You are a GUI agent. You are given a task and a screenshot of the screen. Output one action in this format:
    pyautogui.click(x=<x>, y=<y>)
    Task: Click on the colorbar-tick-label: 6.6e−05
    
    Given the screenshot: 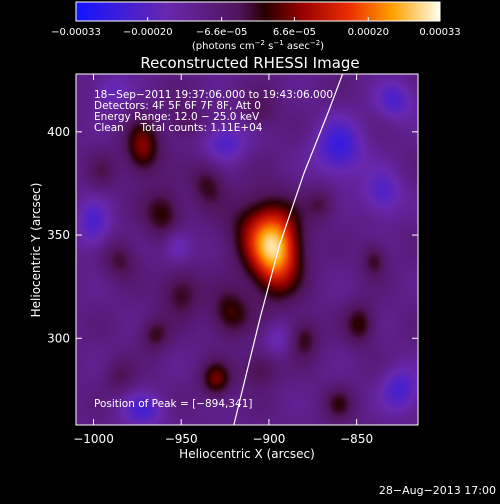 What is the action you would take?
    pyautogui.click(x=294, y=32)
    